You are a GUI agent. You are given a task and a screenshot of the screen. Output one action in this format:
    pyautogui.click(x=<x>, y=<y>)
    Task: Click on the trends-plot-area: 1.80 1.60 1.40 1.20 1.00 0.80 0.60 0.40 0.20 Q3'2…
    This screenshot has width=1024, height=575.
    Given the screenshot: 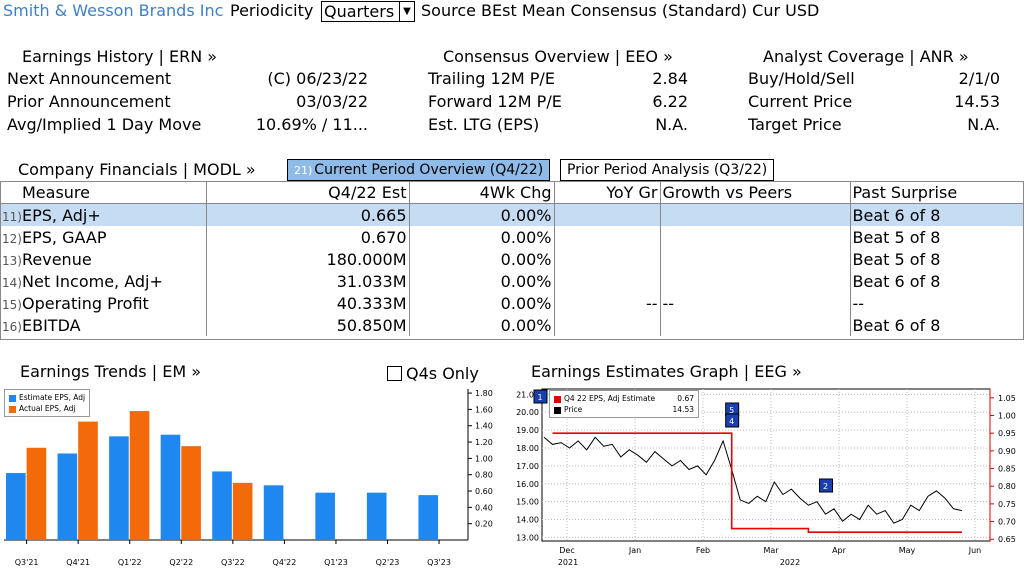 What is the action you would take?
    pyautogui.click(x=248, y=478)
    